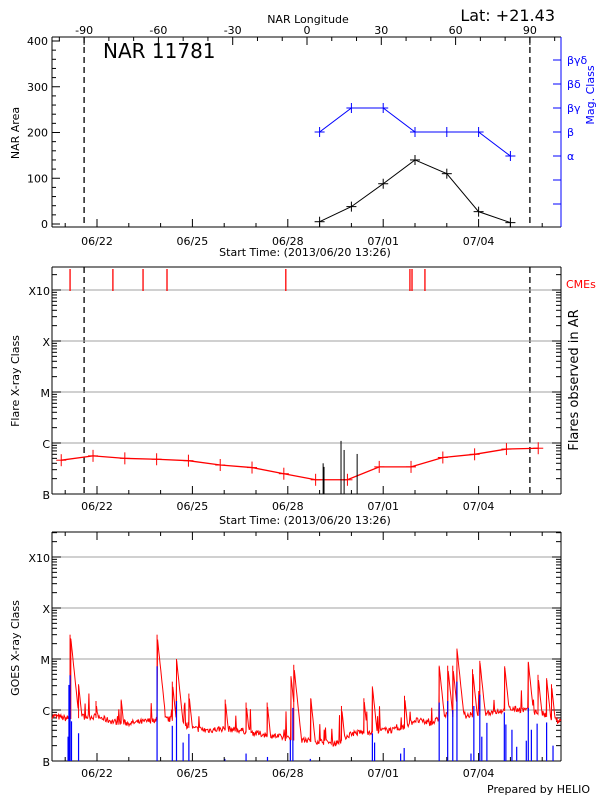 Image resolution: width=600 pixels, height=800 pixels. What do you see at coordinates (306, 692) in the screenshot?
I see `goes-long-channel-line` at bounding box center [306, 692].